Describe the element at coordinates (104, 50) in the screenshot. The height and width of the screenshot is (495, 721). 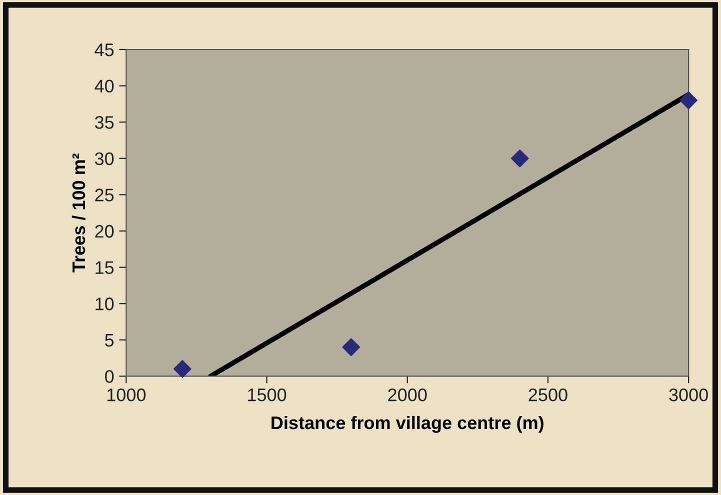
I see `y-tick-label: 45` at that location.